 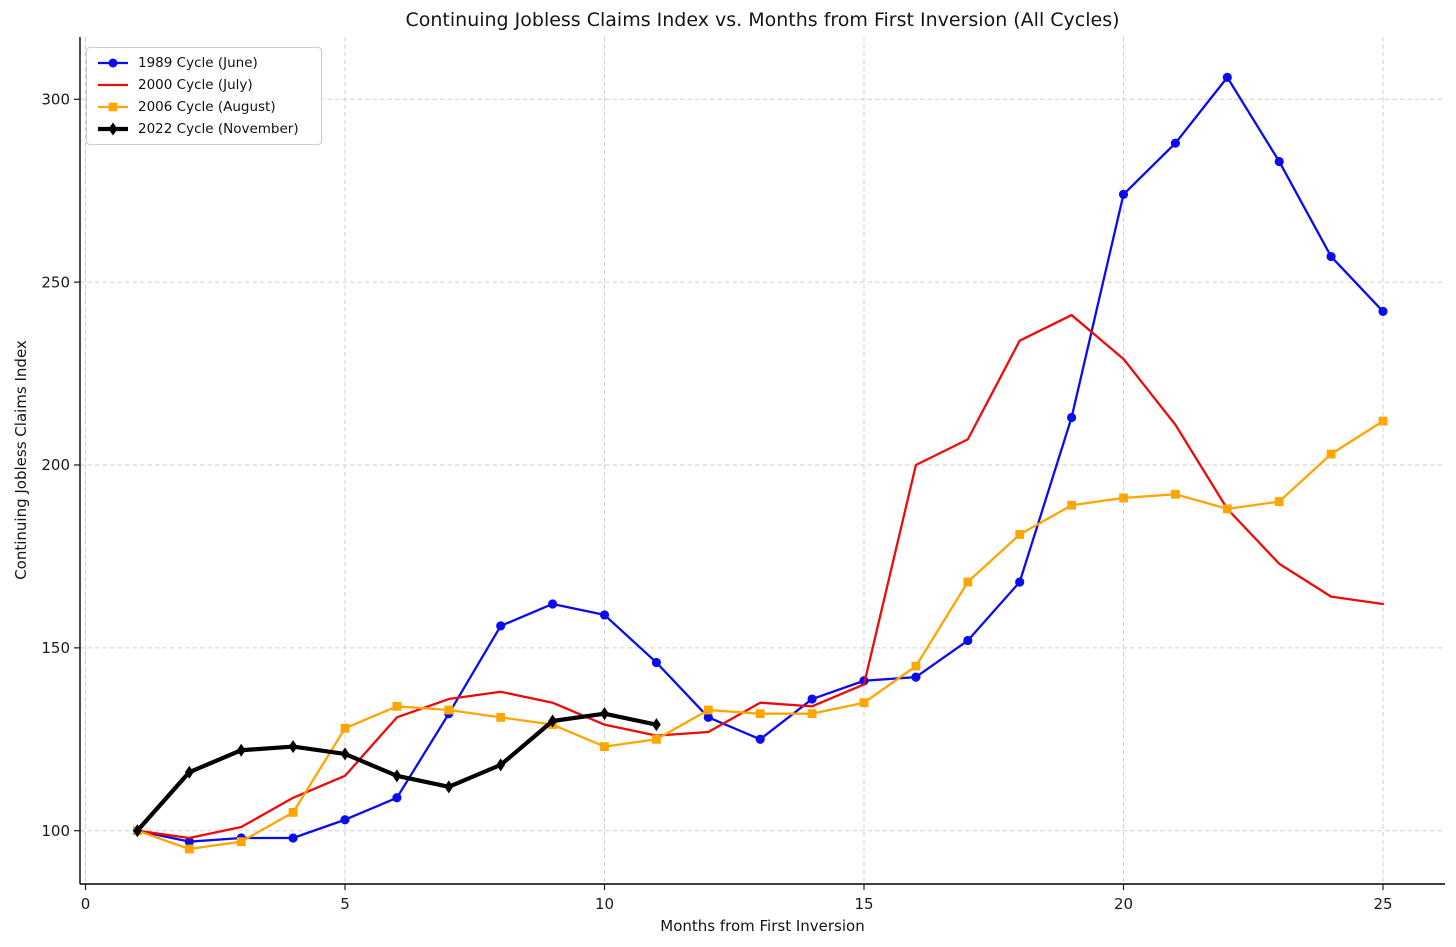 What do you see at coordinates (207, 107) in the screenshot?
I see `legend-label-2006: 2006 Cycle (August)` at bounding box center [207, 107].